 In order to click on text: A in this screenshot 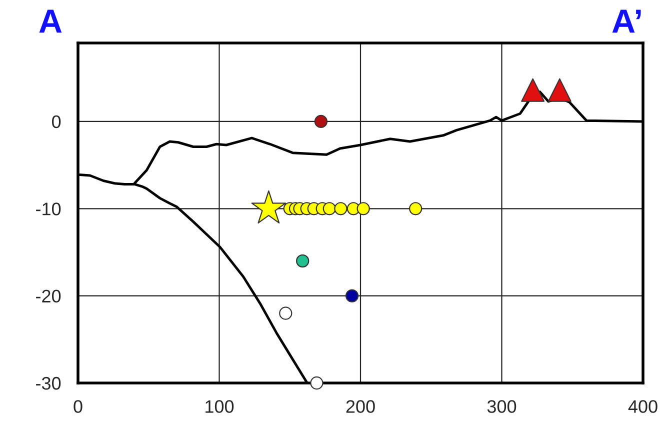, I will do `click(50, 21)`.